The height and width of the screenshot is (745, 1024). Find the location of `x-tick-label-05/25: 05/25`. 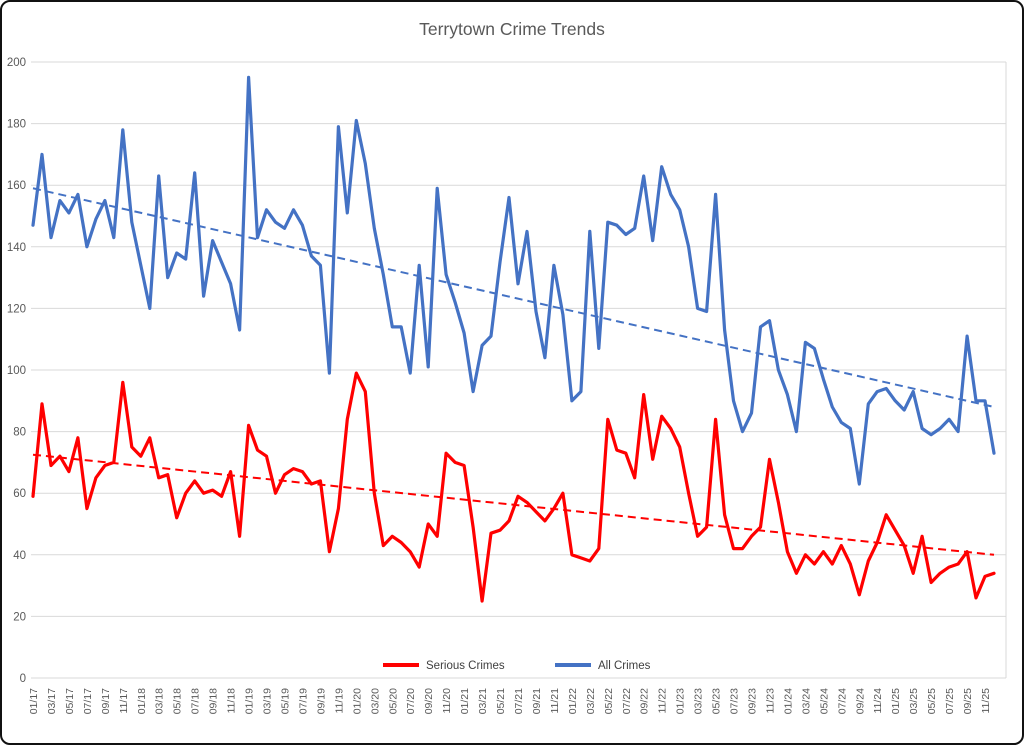

x-tick-label-05/25: 05/25 is located at coordinates (932, 701).